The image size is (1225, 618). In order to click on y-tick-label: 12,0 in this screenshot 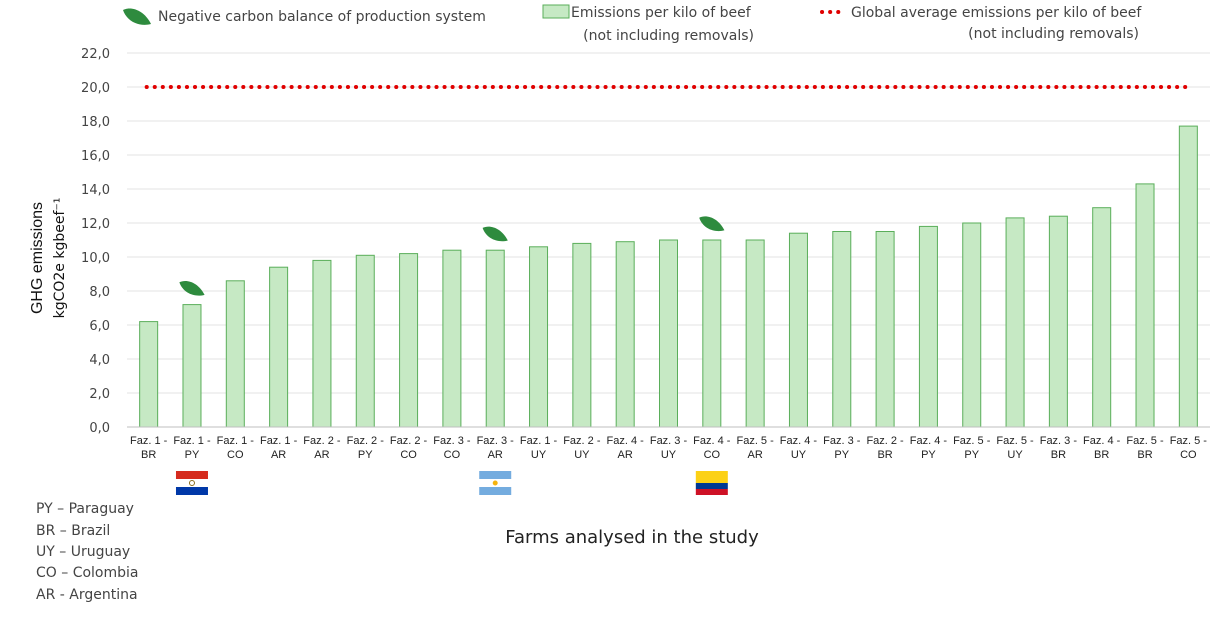, I will do `click(95, 224)`.